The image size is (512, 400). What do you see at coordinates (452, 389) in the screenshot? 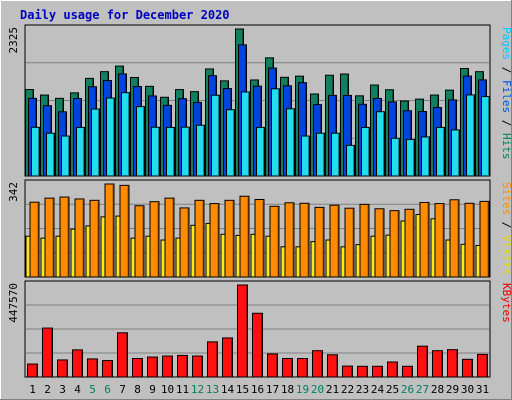
I see `x-tick-label-day-29: 29` at bounding box center [452, 389].